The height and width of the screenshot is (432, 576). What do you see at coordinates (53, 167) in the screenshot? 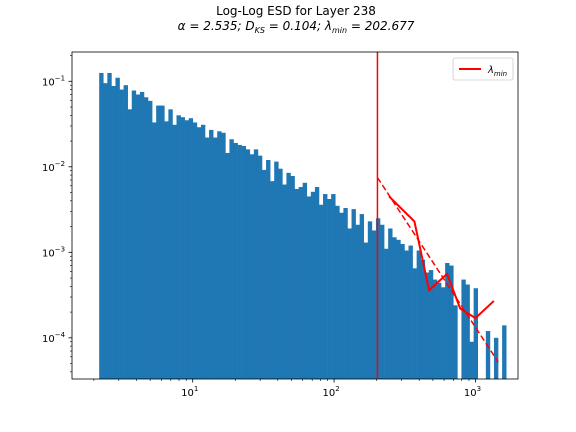
I see `y-tick-label: 10⁻²` at bounding box center [53, 167].